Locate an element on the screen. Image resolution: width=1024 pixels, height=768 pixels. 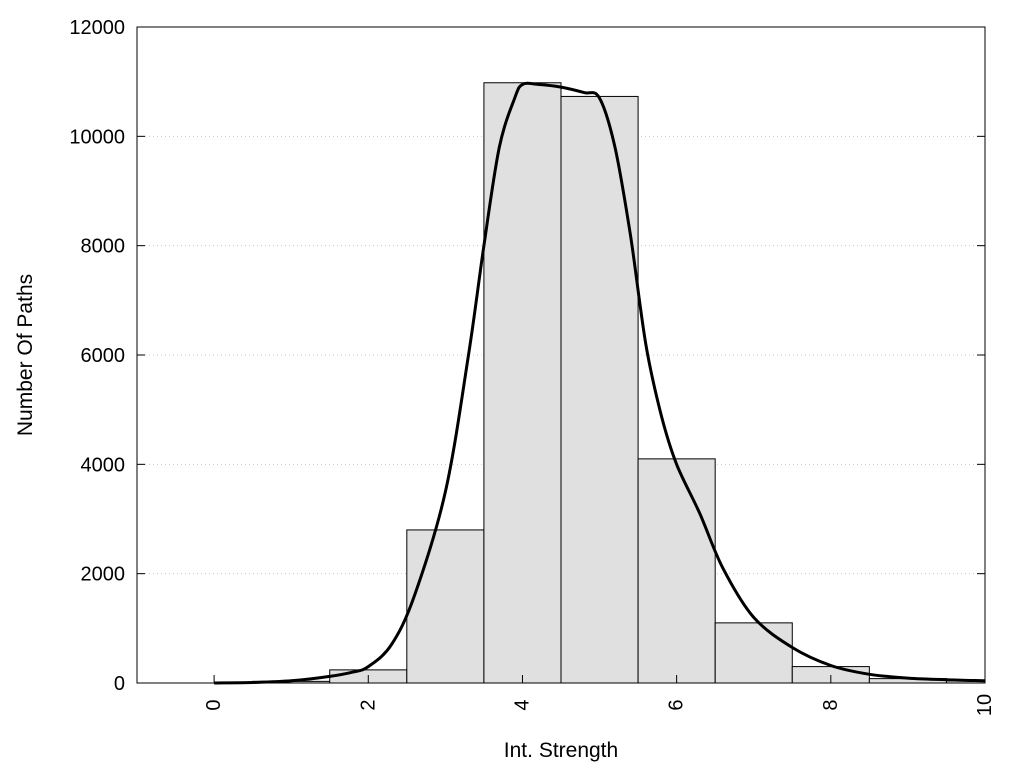
x-tick-label: 4 is located at coordinates (522, 704).